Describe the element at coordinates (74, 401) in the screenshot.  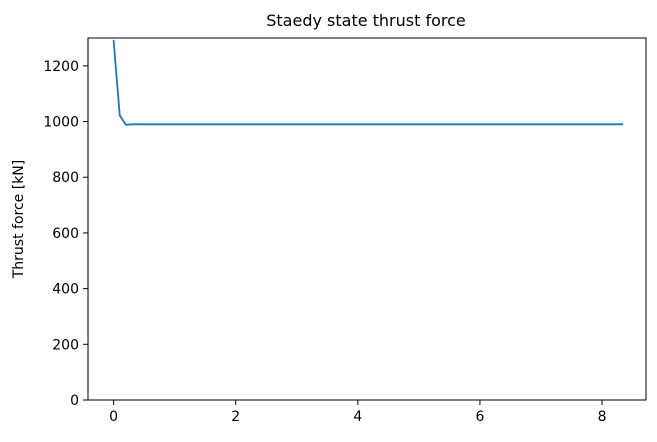
I see `y-tick-label-0: 0` at that location.